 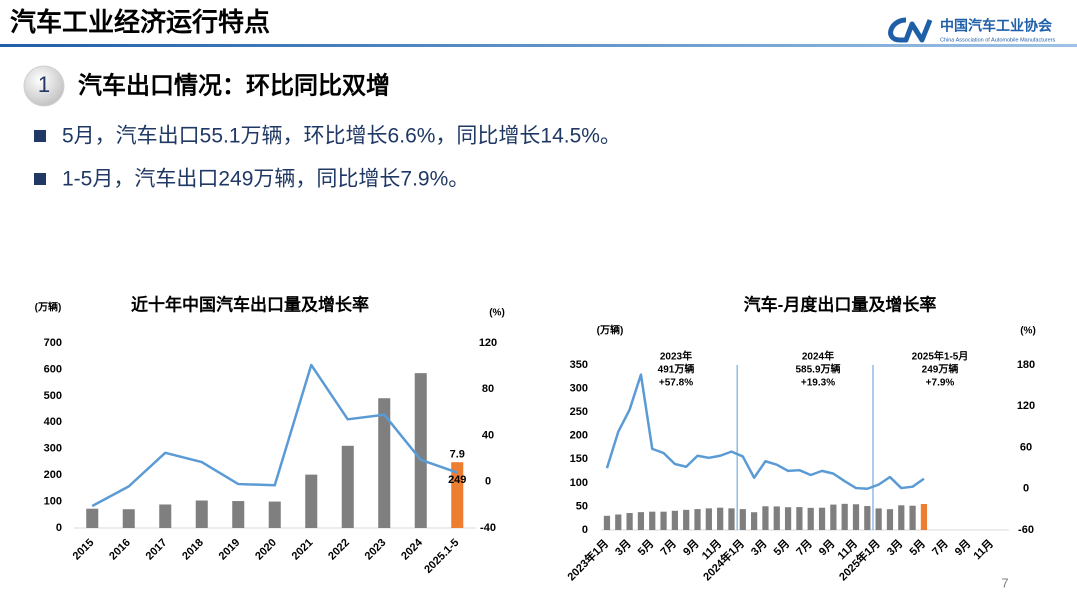 What do you see at coordinates (587, 559) in the screenshot?
I see `x-tick-label: 2023年1月` at bounding box center [587, 559].